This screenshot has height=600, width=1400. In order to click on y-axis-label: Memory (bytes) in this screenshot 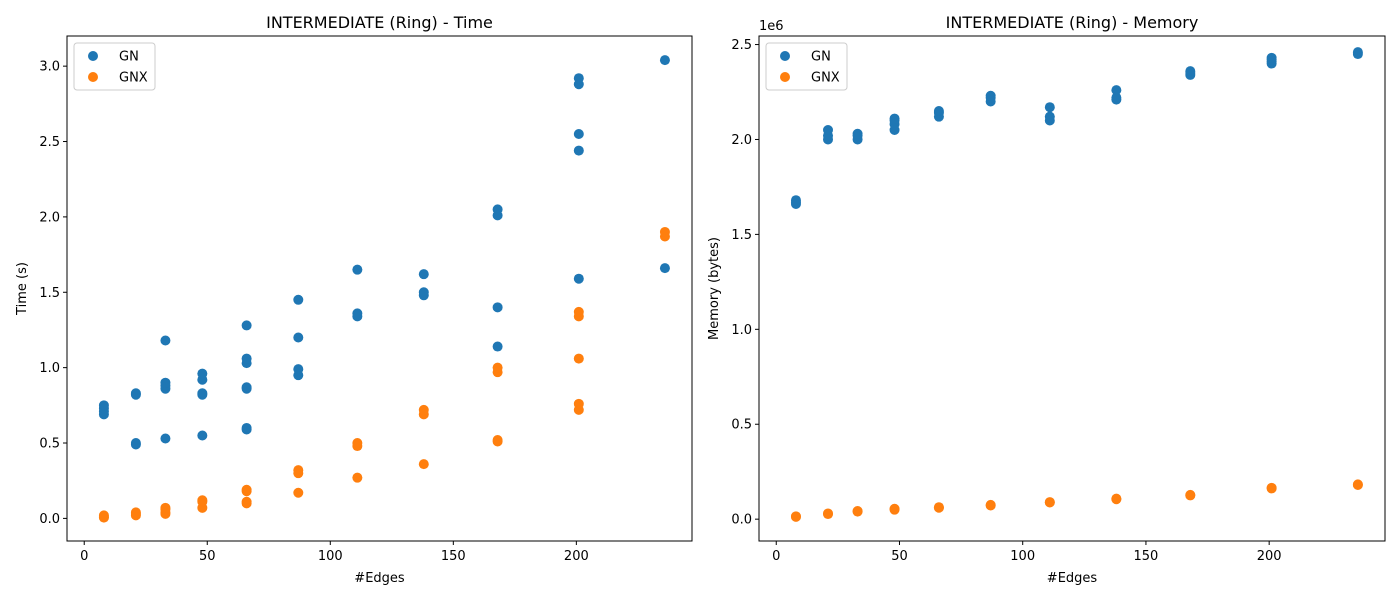, I will do `click(714, 288)`.